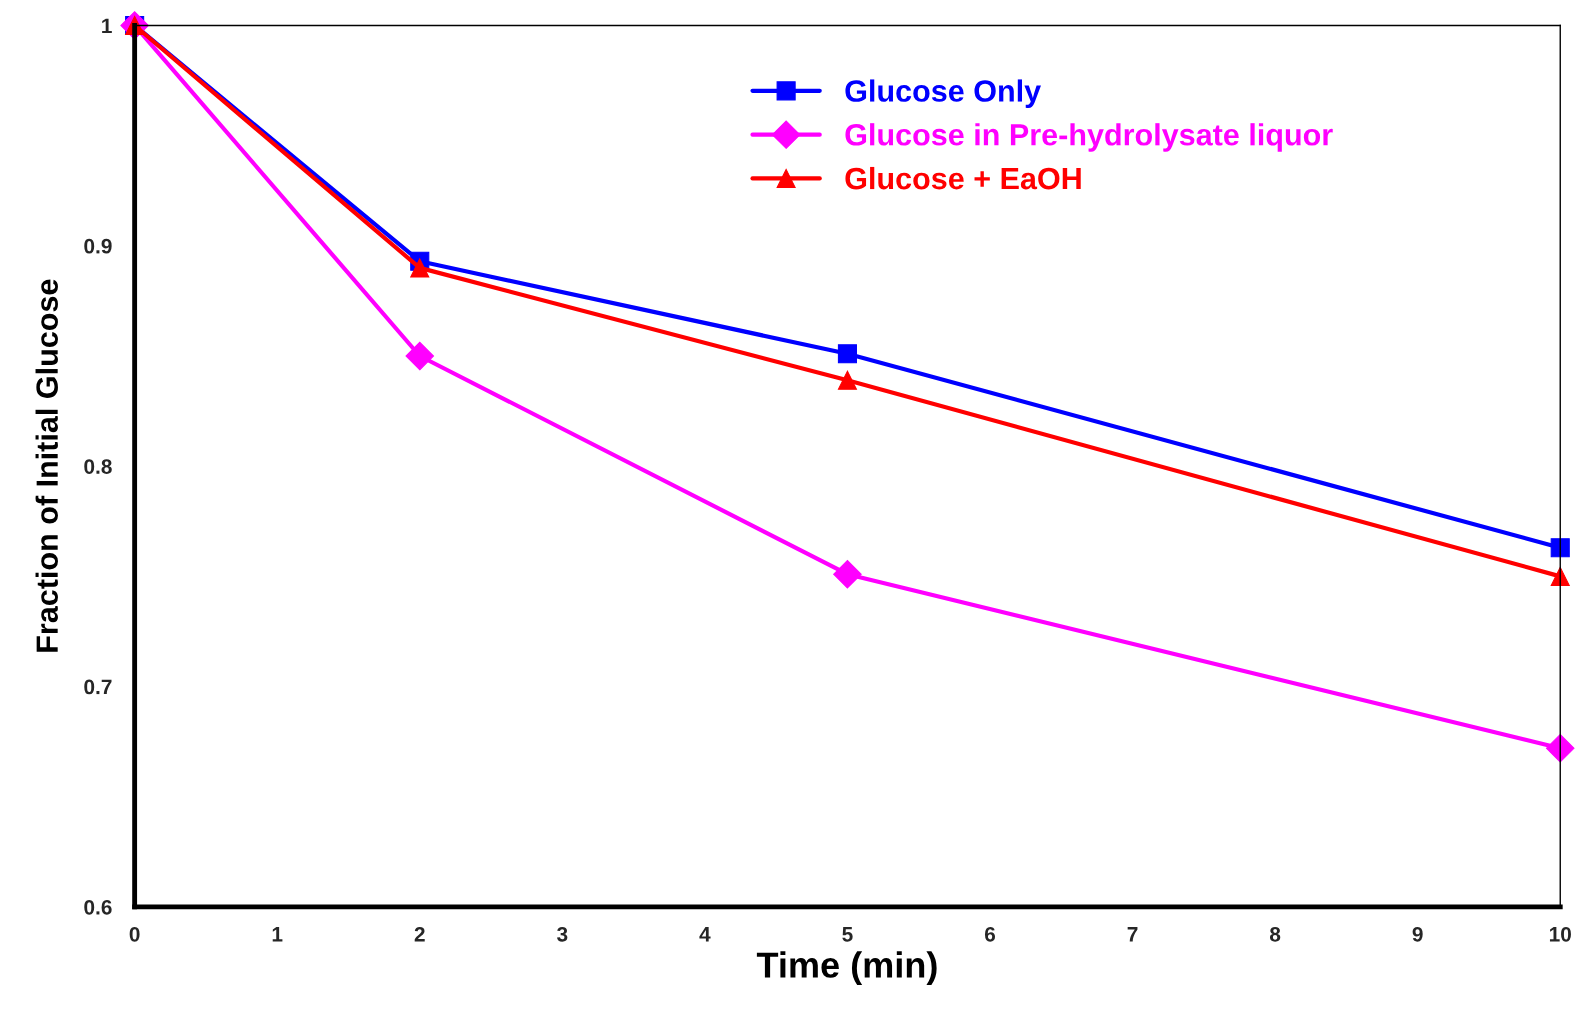  I want to click on y-tick-label: 0.7, so click(98, 687).